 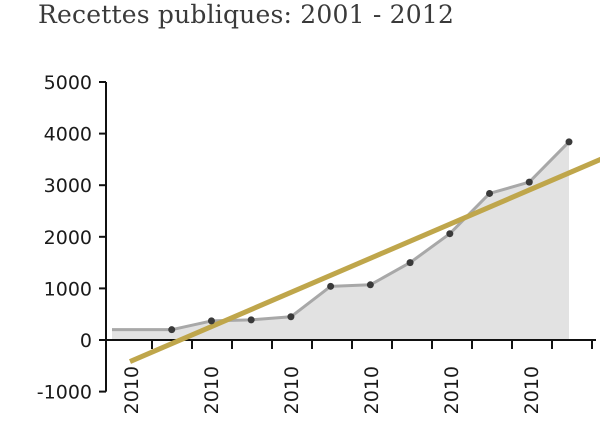 I want to click on y-tick-label: 1000, so click(x=68, y=289).